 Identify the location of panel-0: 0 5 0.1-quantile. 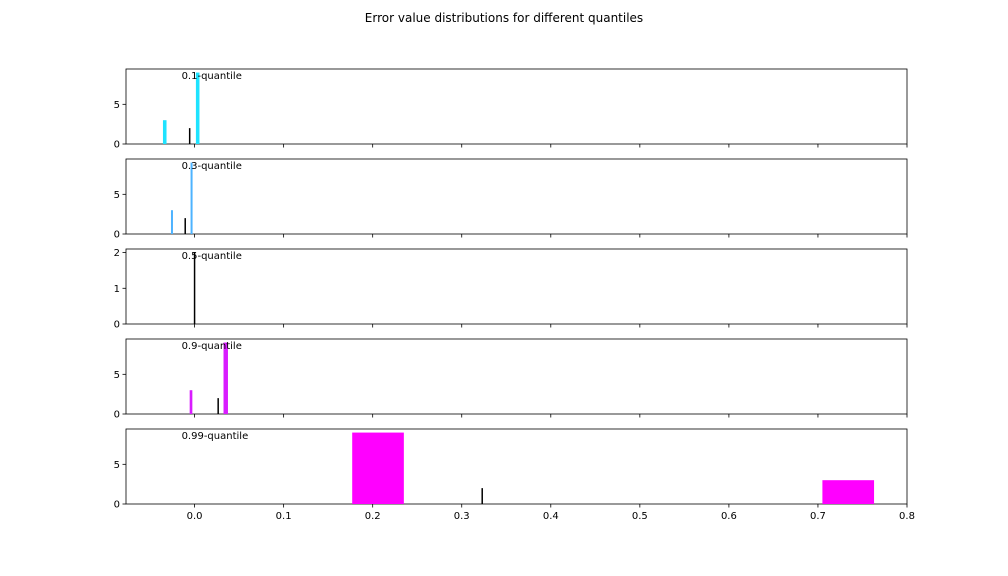
(511, 109).